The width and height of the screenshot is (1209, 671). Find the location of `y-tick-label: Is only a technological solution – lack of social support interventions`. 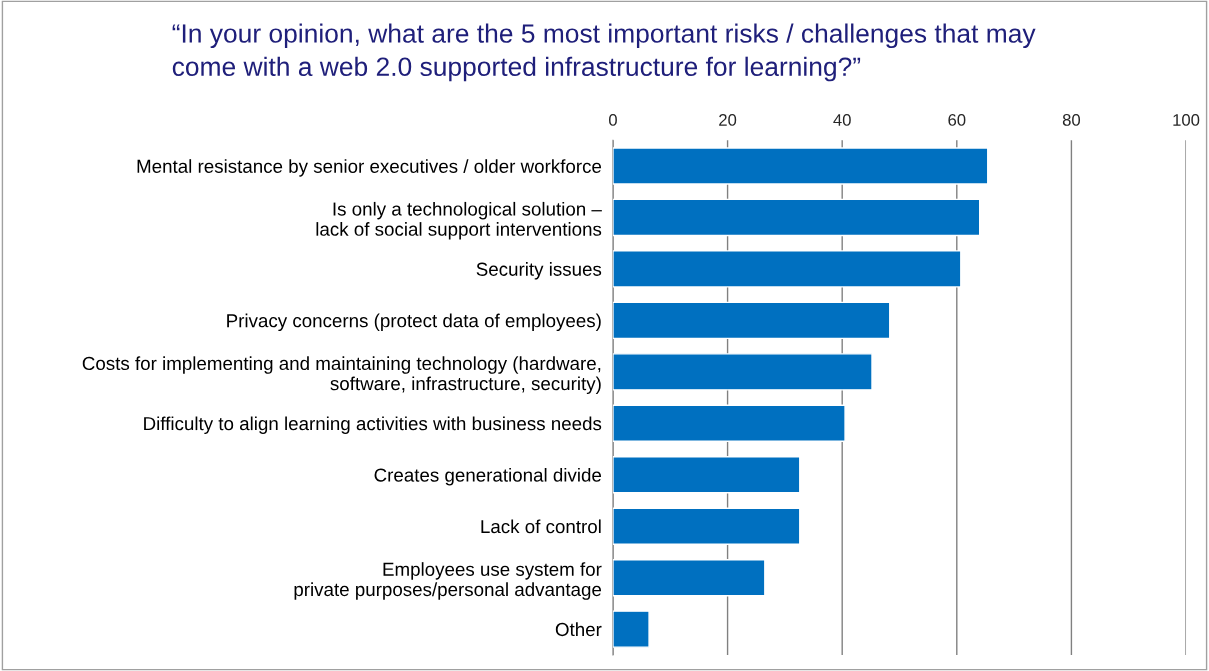

y-tick-label: Is only a technological solution – lack of social support interventions is located at coordinates (459, 220).